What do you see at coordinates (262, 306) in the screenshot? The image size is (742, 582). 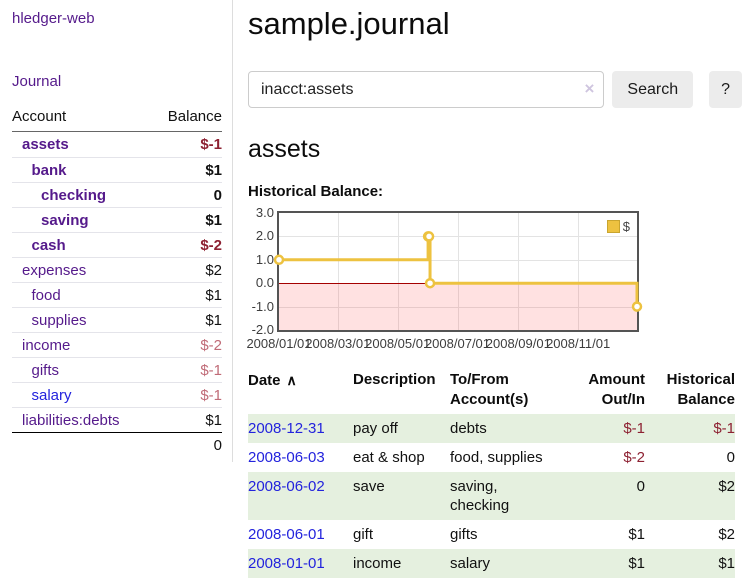 I see `y-axis-tick-label: -1.0` at bounding box center [262, 306].